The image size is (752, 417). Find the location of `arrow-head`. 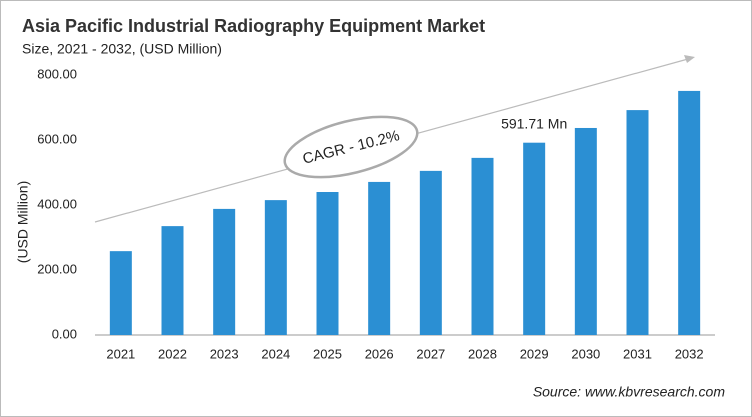

arrow-head is located at coordinates (689, 59).